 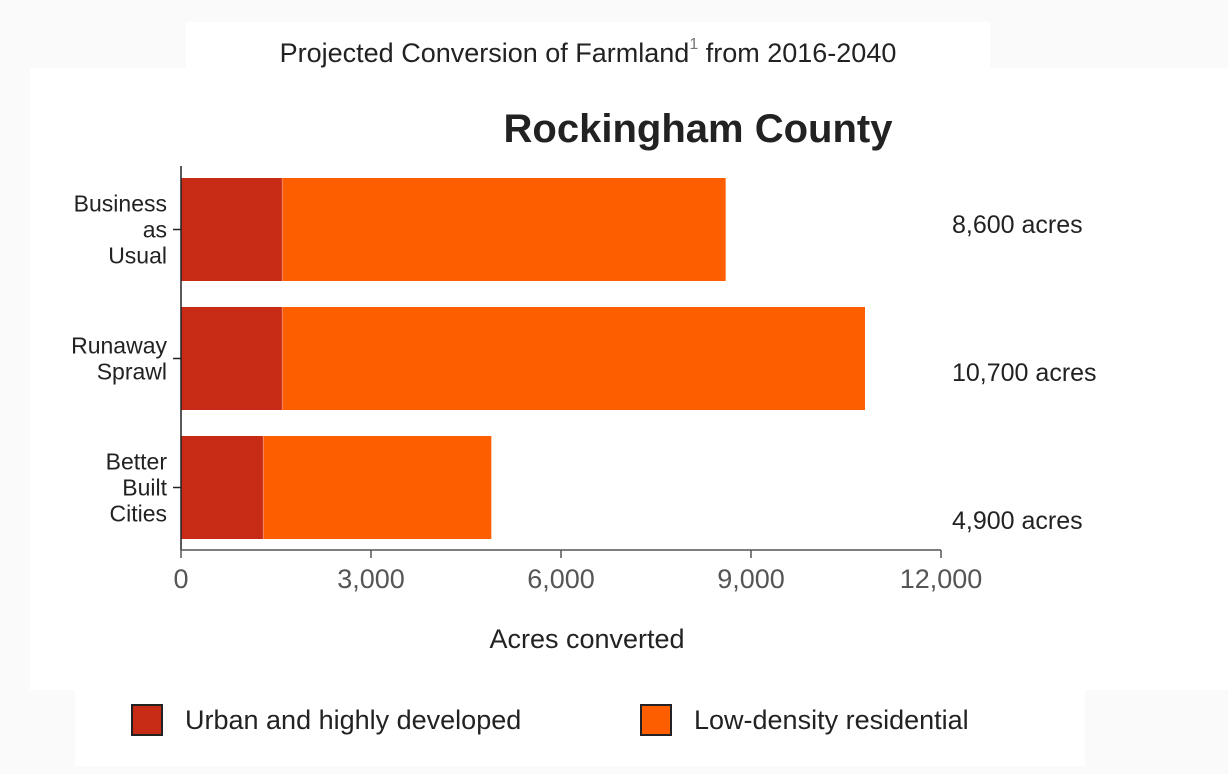 I want to click on x-axis: 0 3,000 6,000 9,000 12,000, so click(x=578, y=571).